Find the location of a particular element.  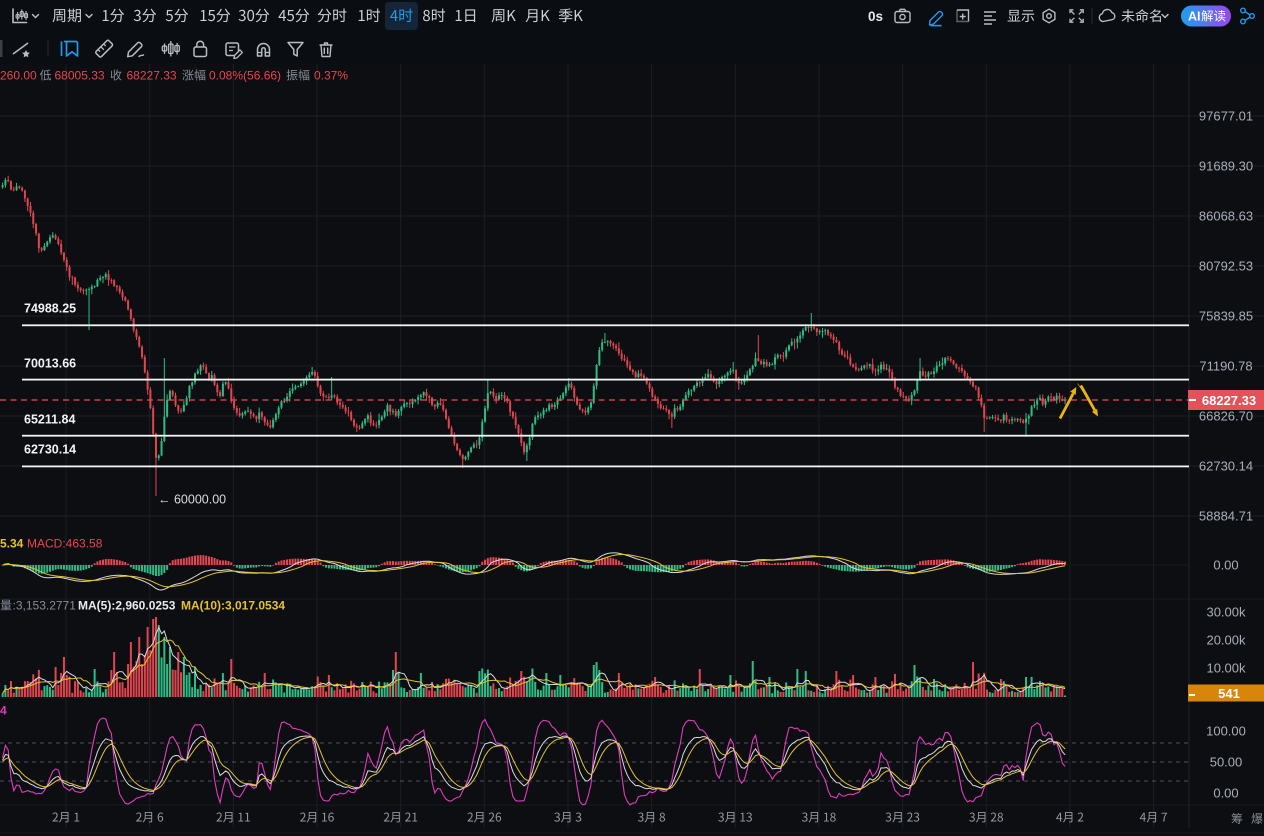

svg-text: MA(5):2,960.0253 is located at coordinates (127, 606).